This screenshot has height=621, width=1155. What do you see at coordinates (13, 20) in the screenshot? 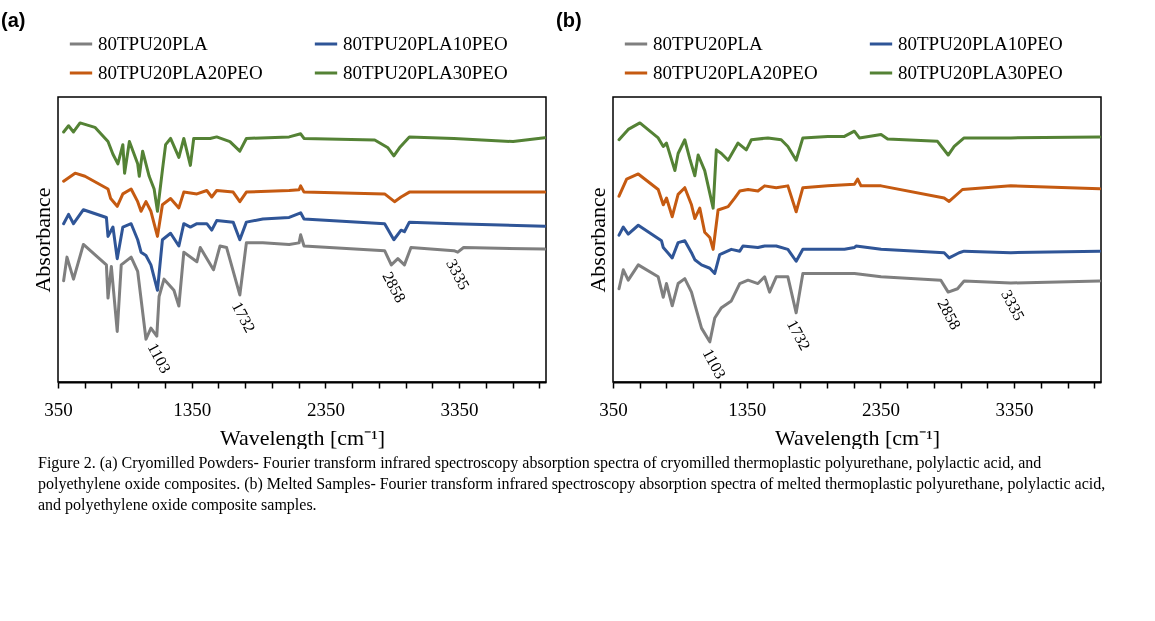
I see `chart-title: (a)` at bounding box center [13, 20].